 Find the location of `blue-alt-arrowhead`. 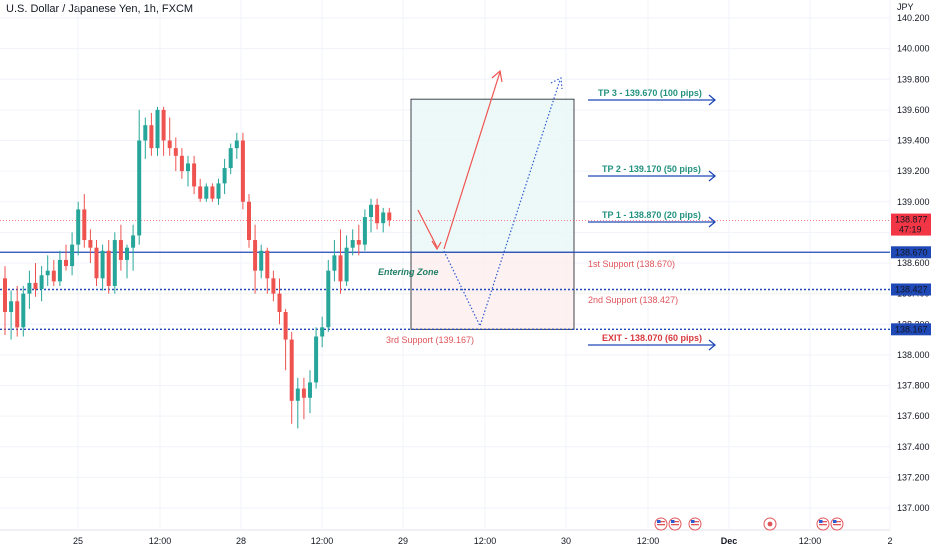

blue-alt-arrowhead is located at coordinates (556, 83).